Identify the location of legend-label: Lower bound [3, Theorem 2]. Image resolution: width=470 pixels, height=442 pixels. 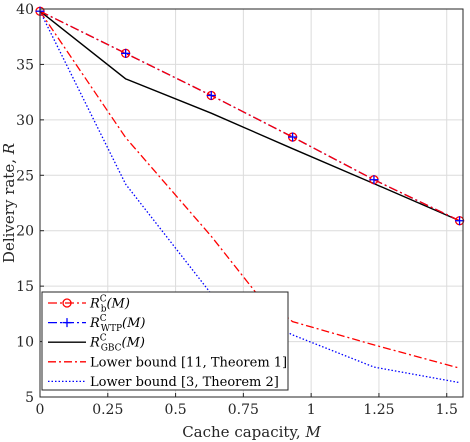
(184, 382).